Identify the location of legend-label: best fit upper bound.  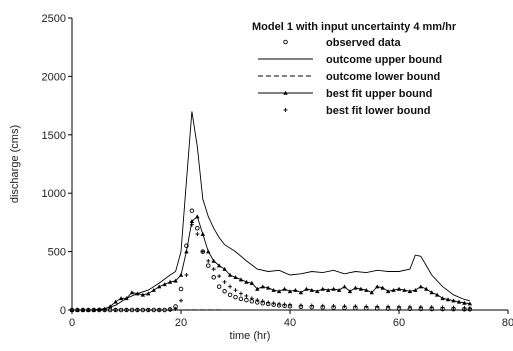
(379, 94).